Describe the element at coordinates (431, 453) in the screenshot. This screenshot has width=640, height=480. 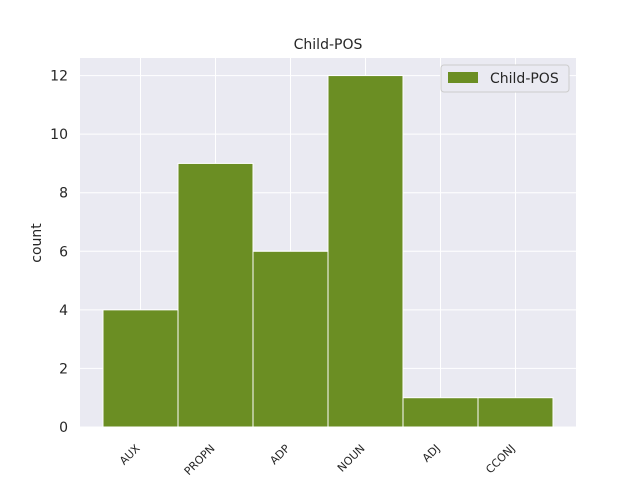
I see `x-tick-label: ADJ` at that location.